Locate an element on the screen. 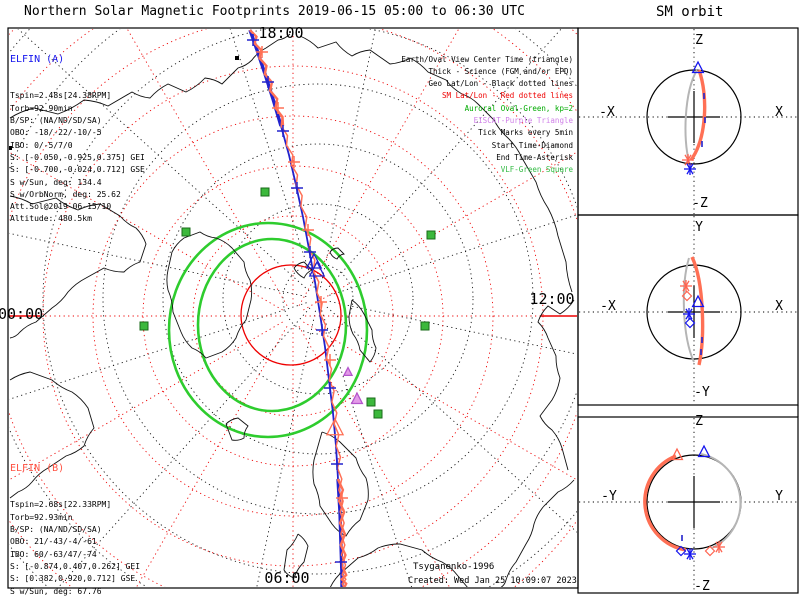 The width and height of the screenshot is (800, 600). legend-item: End Time-Asterisk is located at coordinates (534, 157).